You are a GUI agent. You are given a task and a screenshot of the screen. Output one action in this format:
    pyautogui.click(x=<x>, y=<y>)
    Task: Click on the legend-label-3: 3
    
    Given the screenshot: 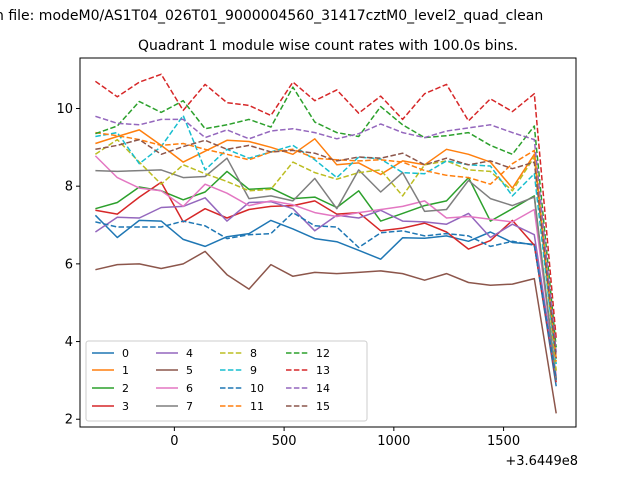 What is the action you would take?
    pyautogui.click(x=125, y=406)
    